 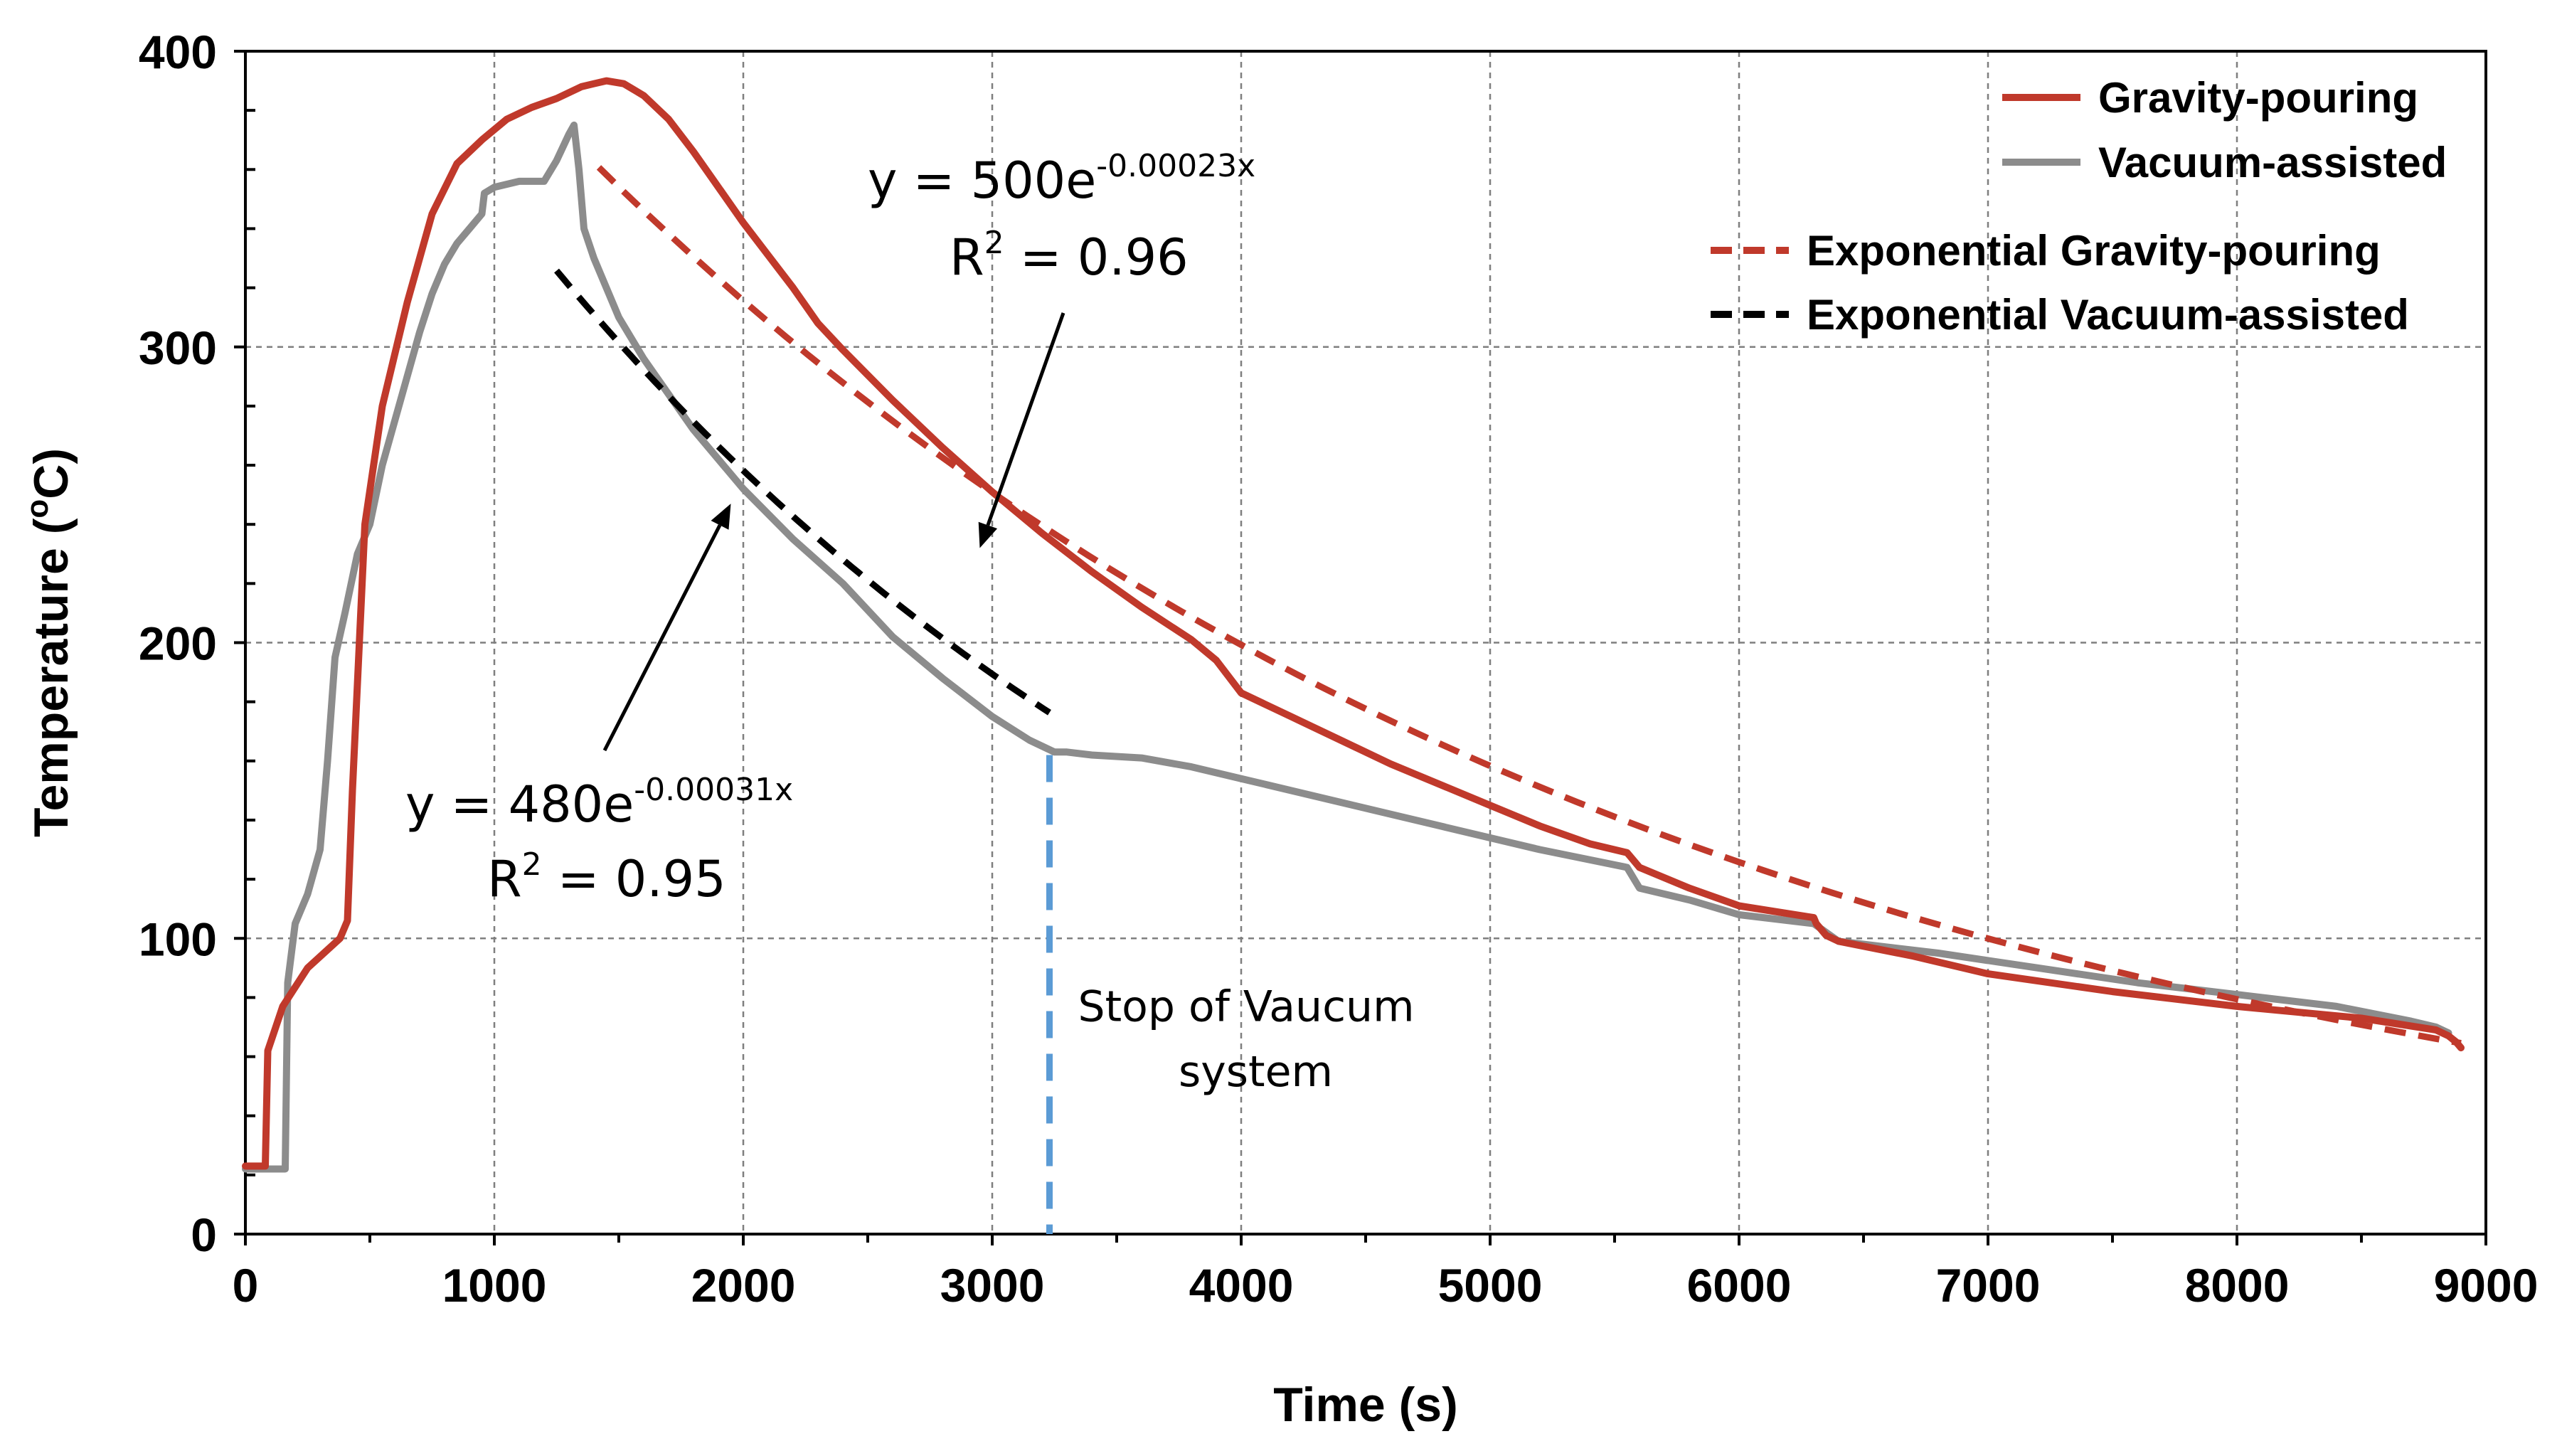 What do you see at coordinates (743, 1285) in the screenshot?
I see `x-tick-label: 2000` at bounding box center [743, 1285].